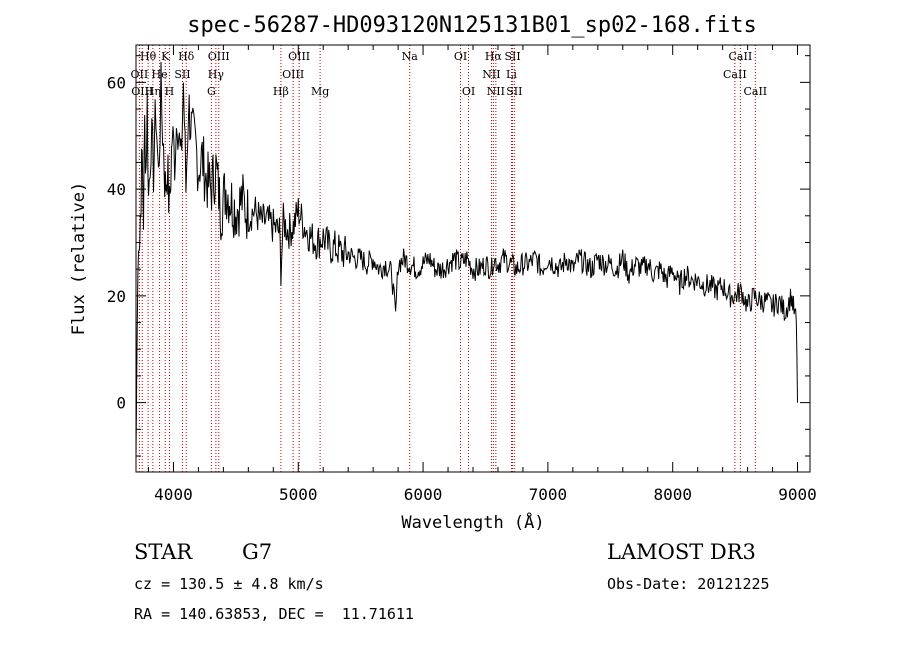 The image size is (900, 649). I want to click on object-type: STAR, so click(163, 552).